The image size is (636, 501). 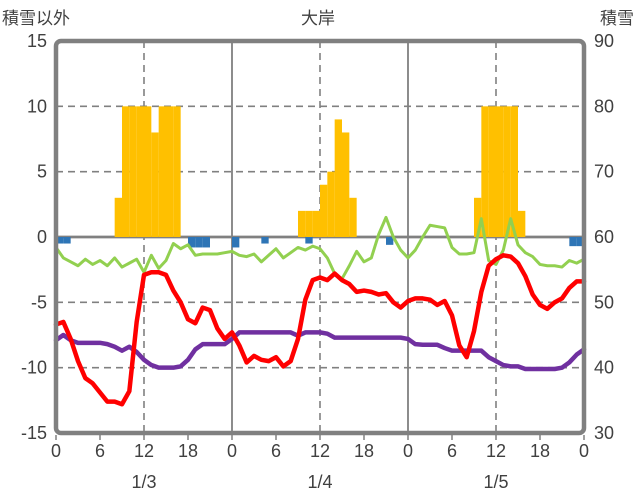 What do you see at coordinates (37, 41) in the screenshot?
I see `left-axis-tick-label: 15` at bounding box center [37, 41].